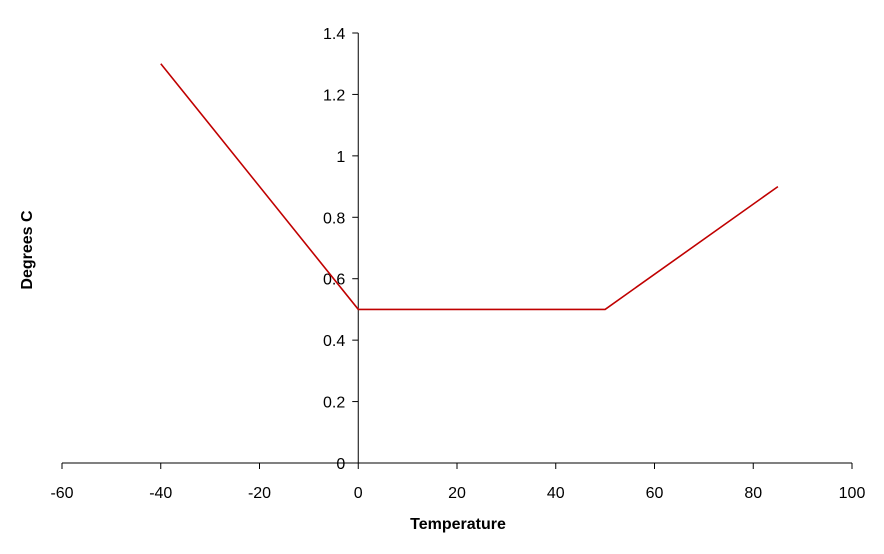 This screenshot has height=554, width=884. What do you see at coordinates (334, 218) in the screenshot?
I see `y-tick-label: 0.8` at bounding box center [334, 218].